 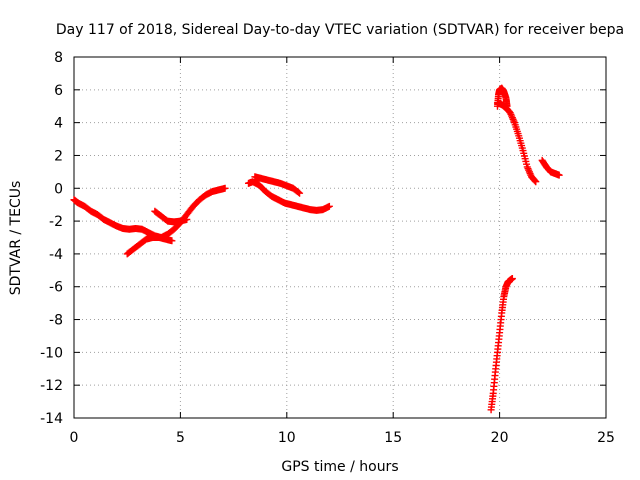 I want to click on y-tick-label: -10, so click(x=51, y=353).